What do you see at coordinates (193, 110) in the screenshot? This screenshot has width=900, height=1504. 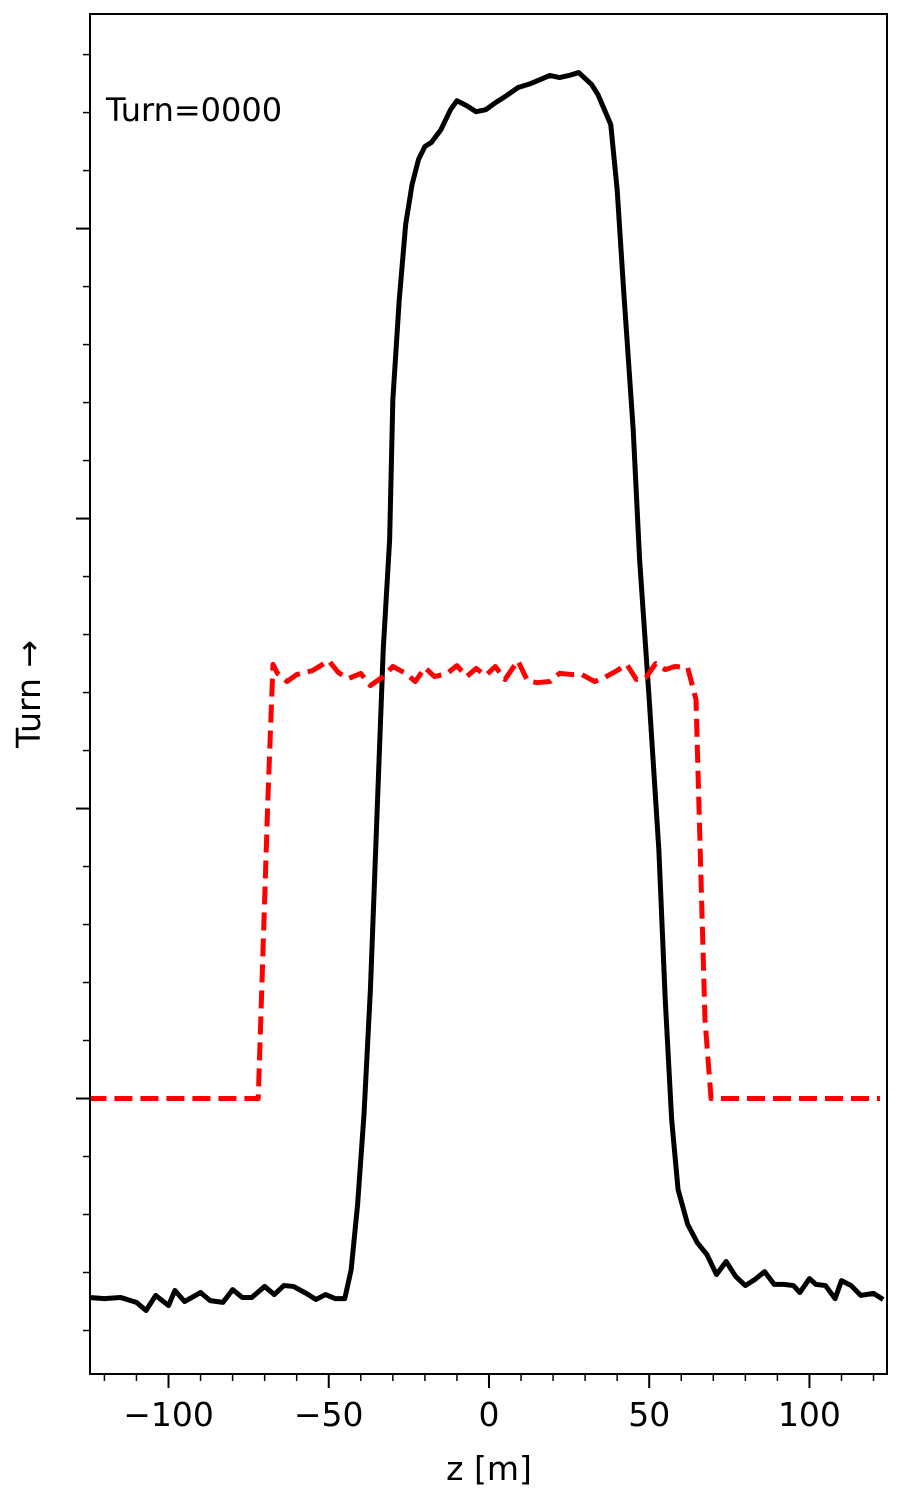 I see `annotation: Turn=0000` at bounding box center [193, 110].